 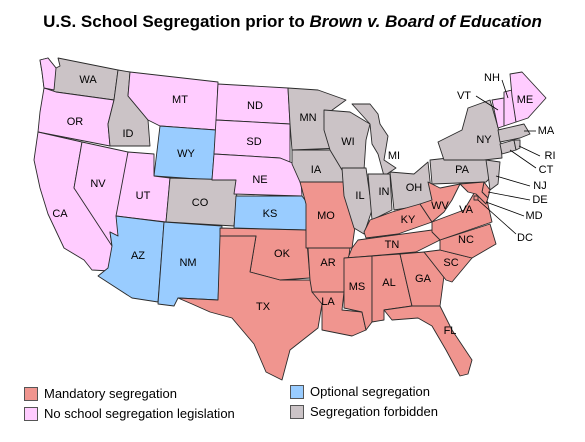 I want to click on state-label-sd: SD, so click(x=253, y=142).